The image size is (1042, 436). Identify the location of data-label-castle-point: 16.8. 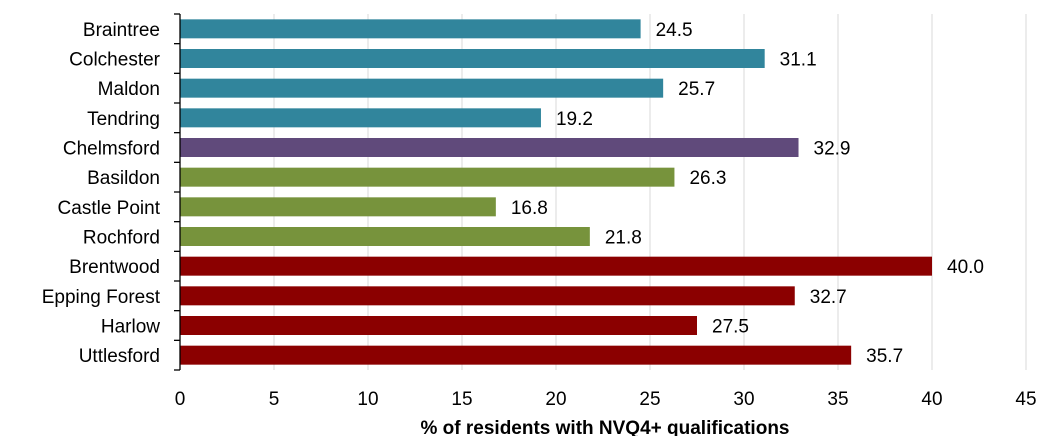
(529, 208).